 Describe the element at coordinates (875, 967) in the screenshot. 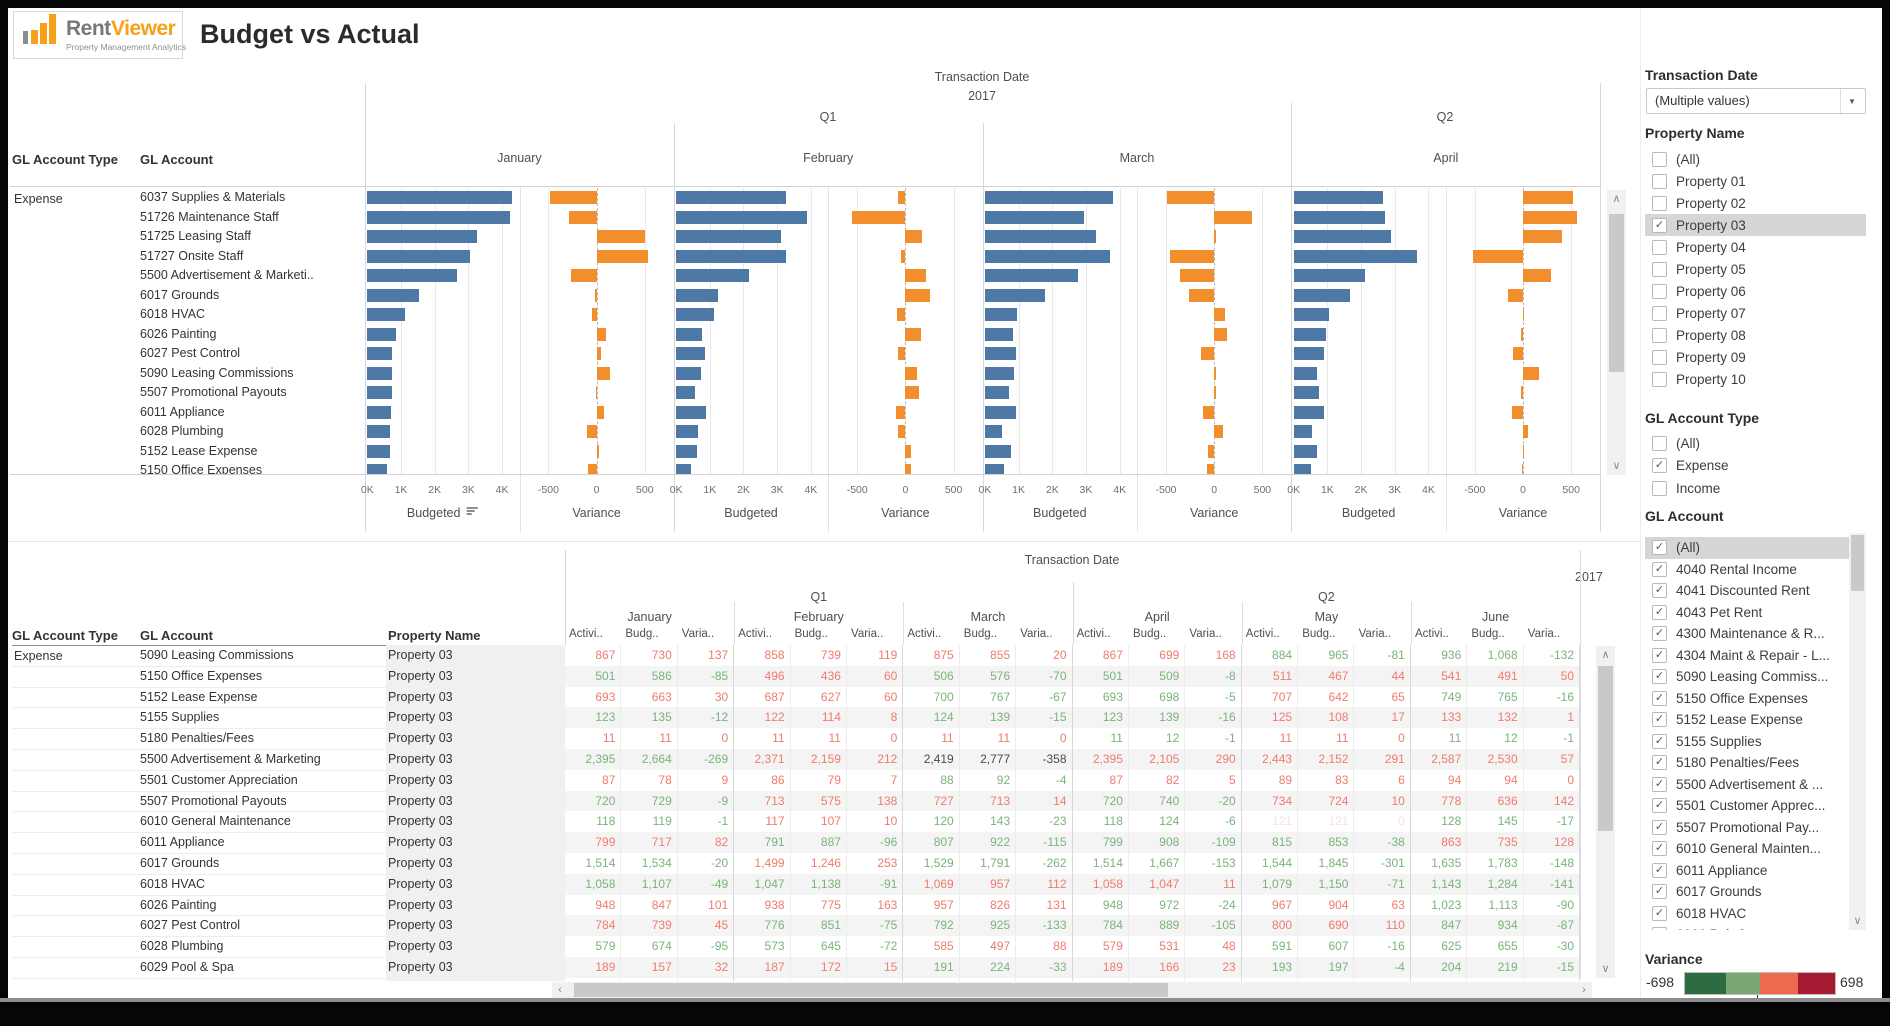

I see `table-cell-variance: 15` at that location.